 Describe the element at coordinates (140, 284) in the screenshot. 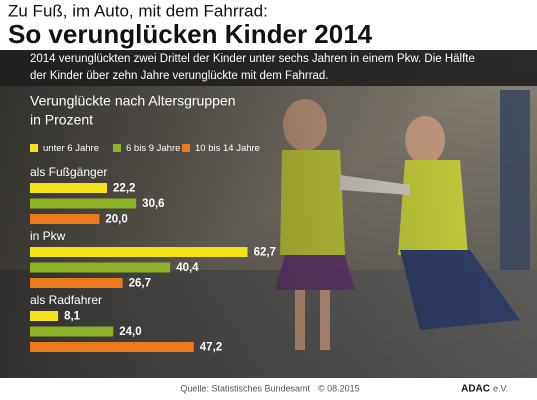

I see `value-label: 26,7` at that location.